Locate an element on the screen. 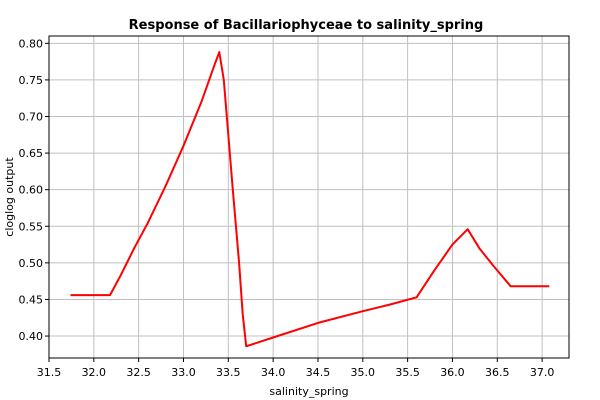 The image size is (600, 400). y-tick-label: 0.45 is located at coordinates (31, 299).